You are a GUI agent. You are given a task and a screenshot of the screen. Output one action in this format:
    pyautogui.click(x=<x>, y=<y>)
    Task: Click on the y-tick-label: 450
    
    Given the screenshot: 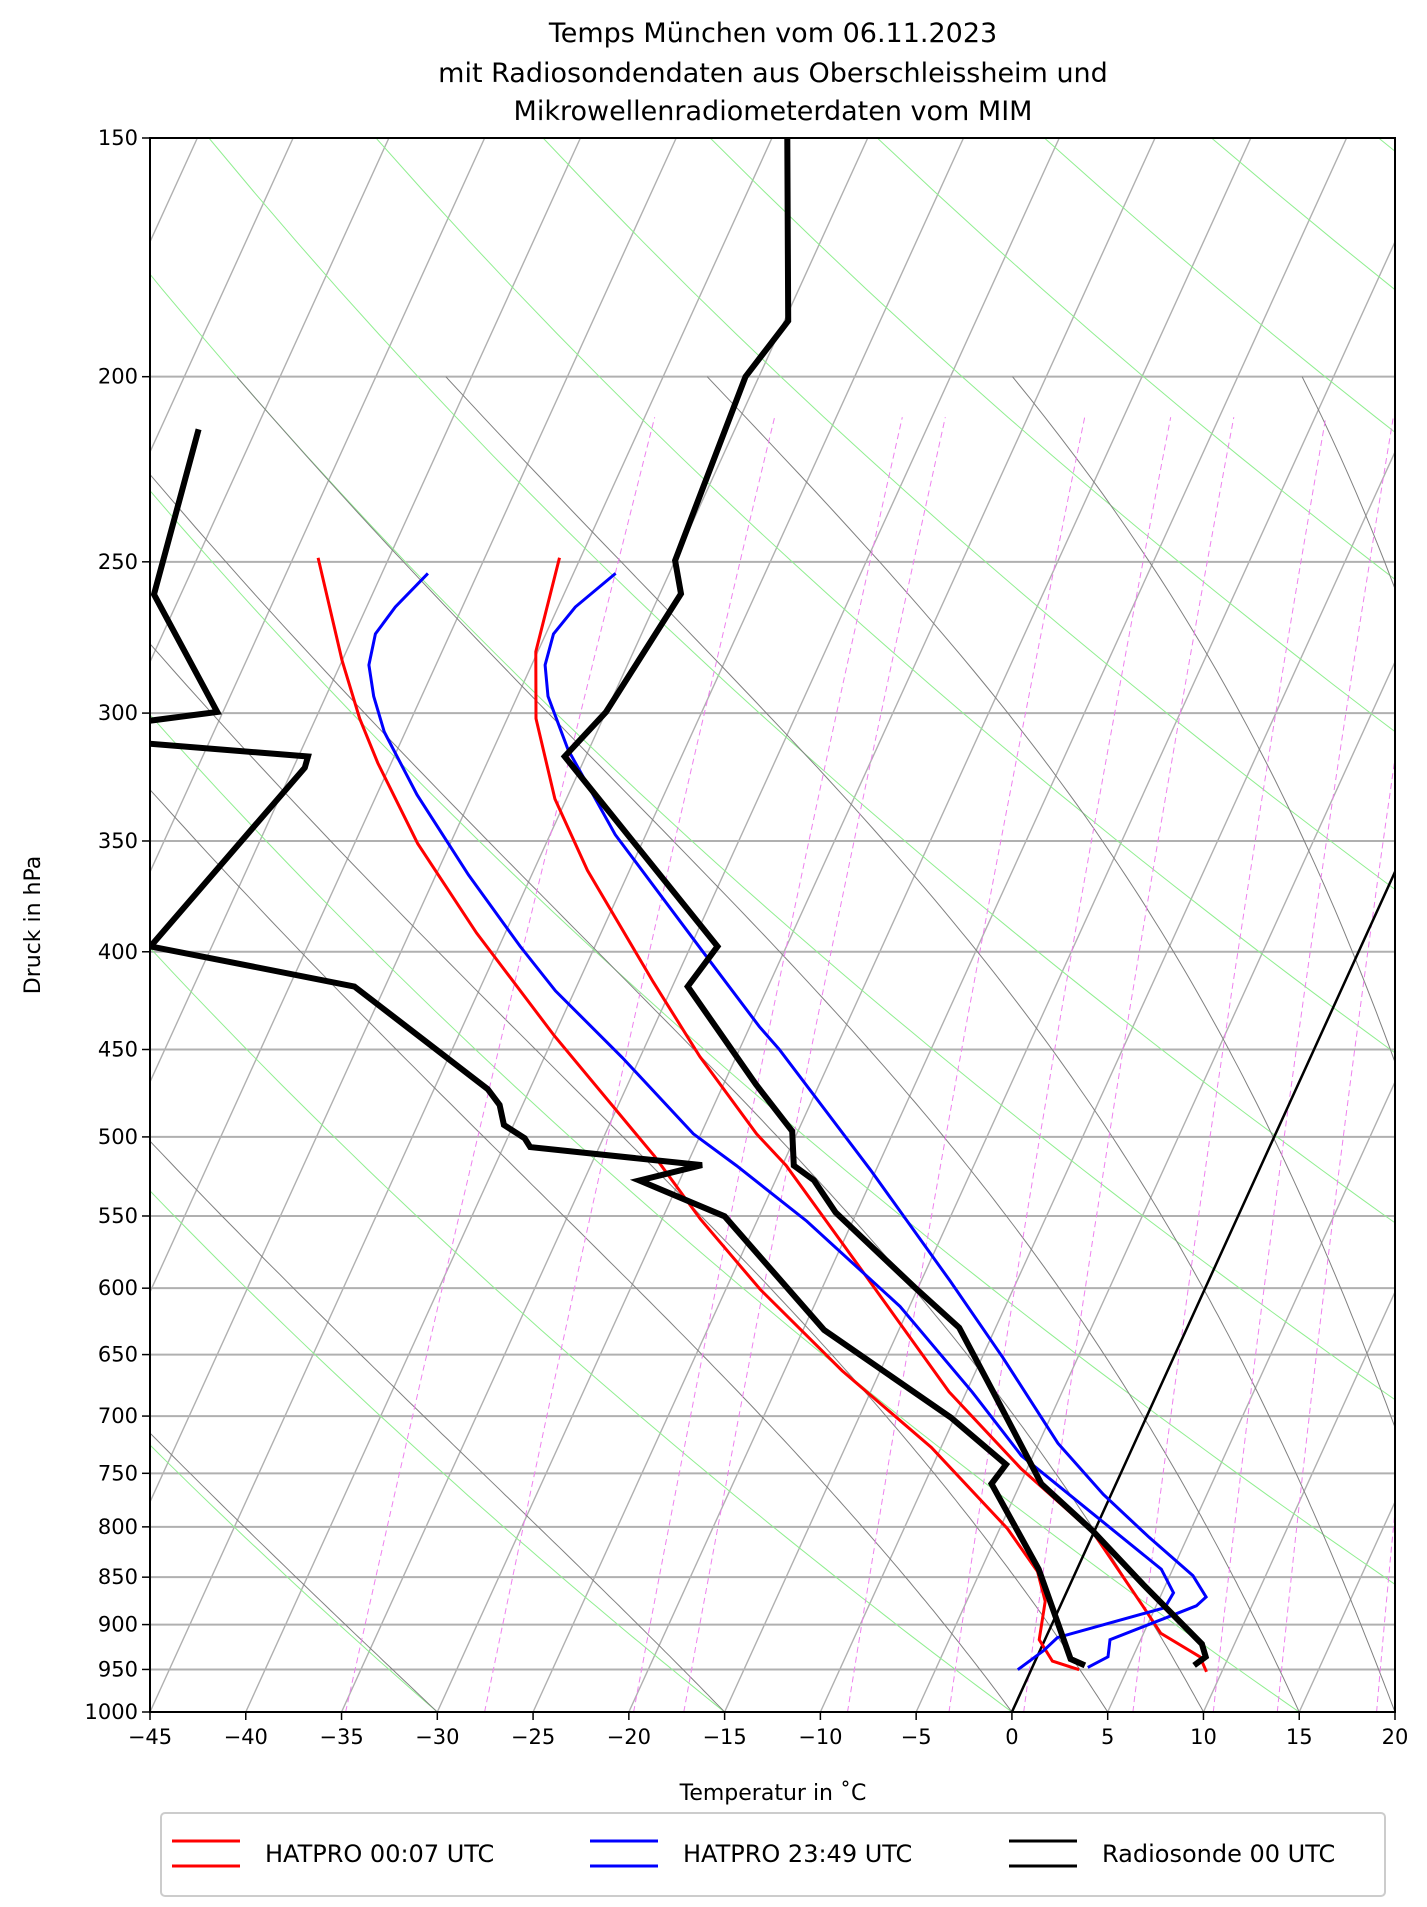 What is the action you would take?
    pyautogui.click(x=118, y=1049)
    